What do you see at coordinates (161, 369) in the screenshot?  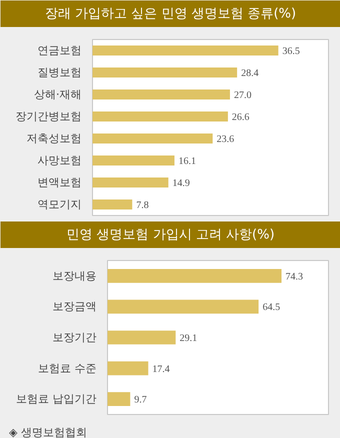 I see `data-label: 17.4` at bounding box center [161, 369].